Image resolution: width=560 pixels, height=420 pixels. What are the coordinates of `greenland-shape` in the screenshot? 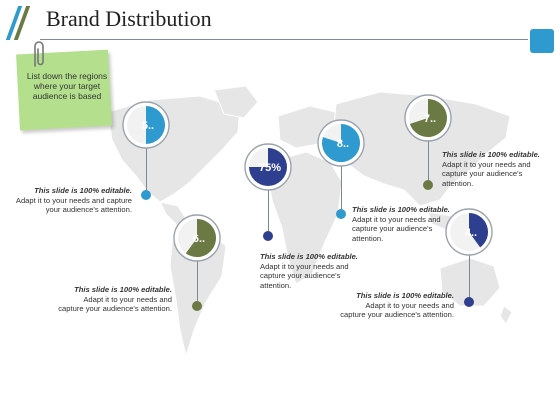 It's located at (236, 102).